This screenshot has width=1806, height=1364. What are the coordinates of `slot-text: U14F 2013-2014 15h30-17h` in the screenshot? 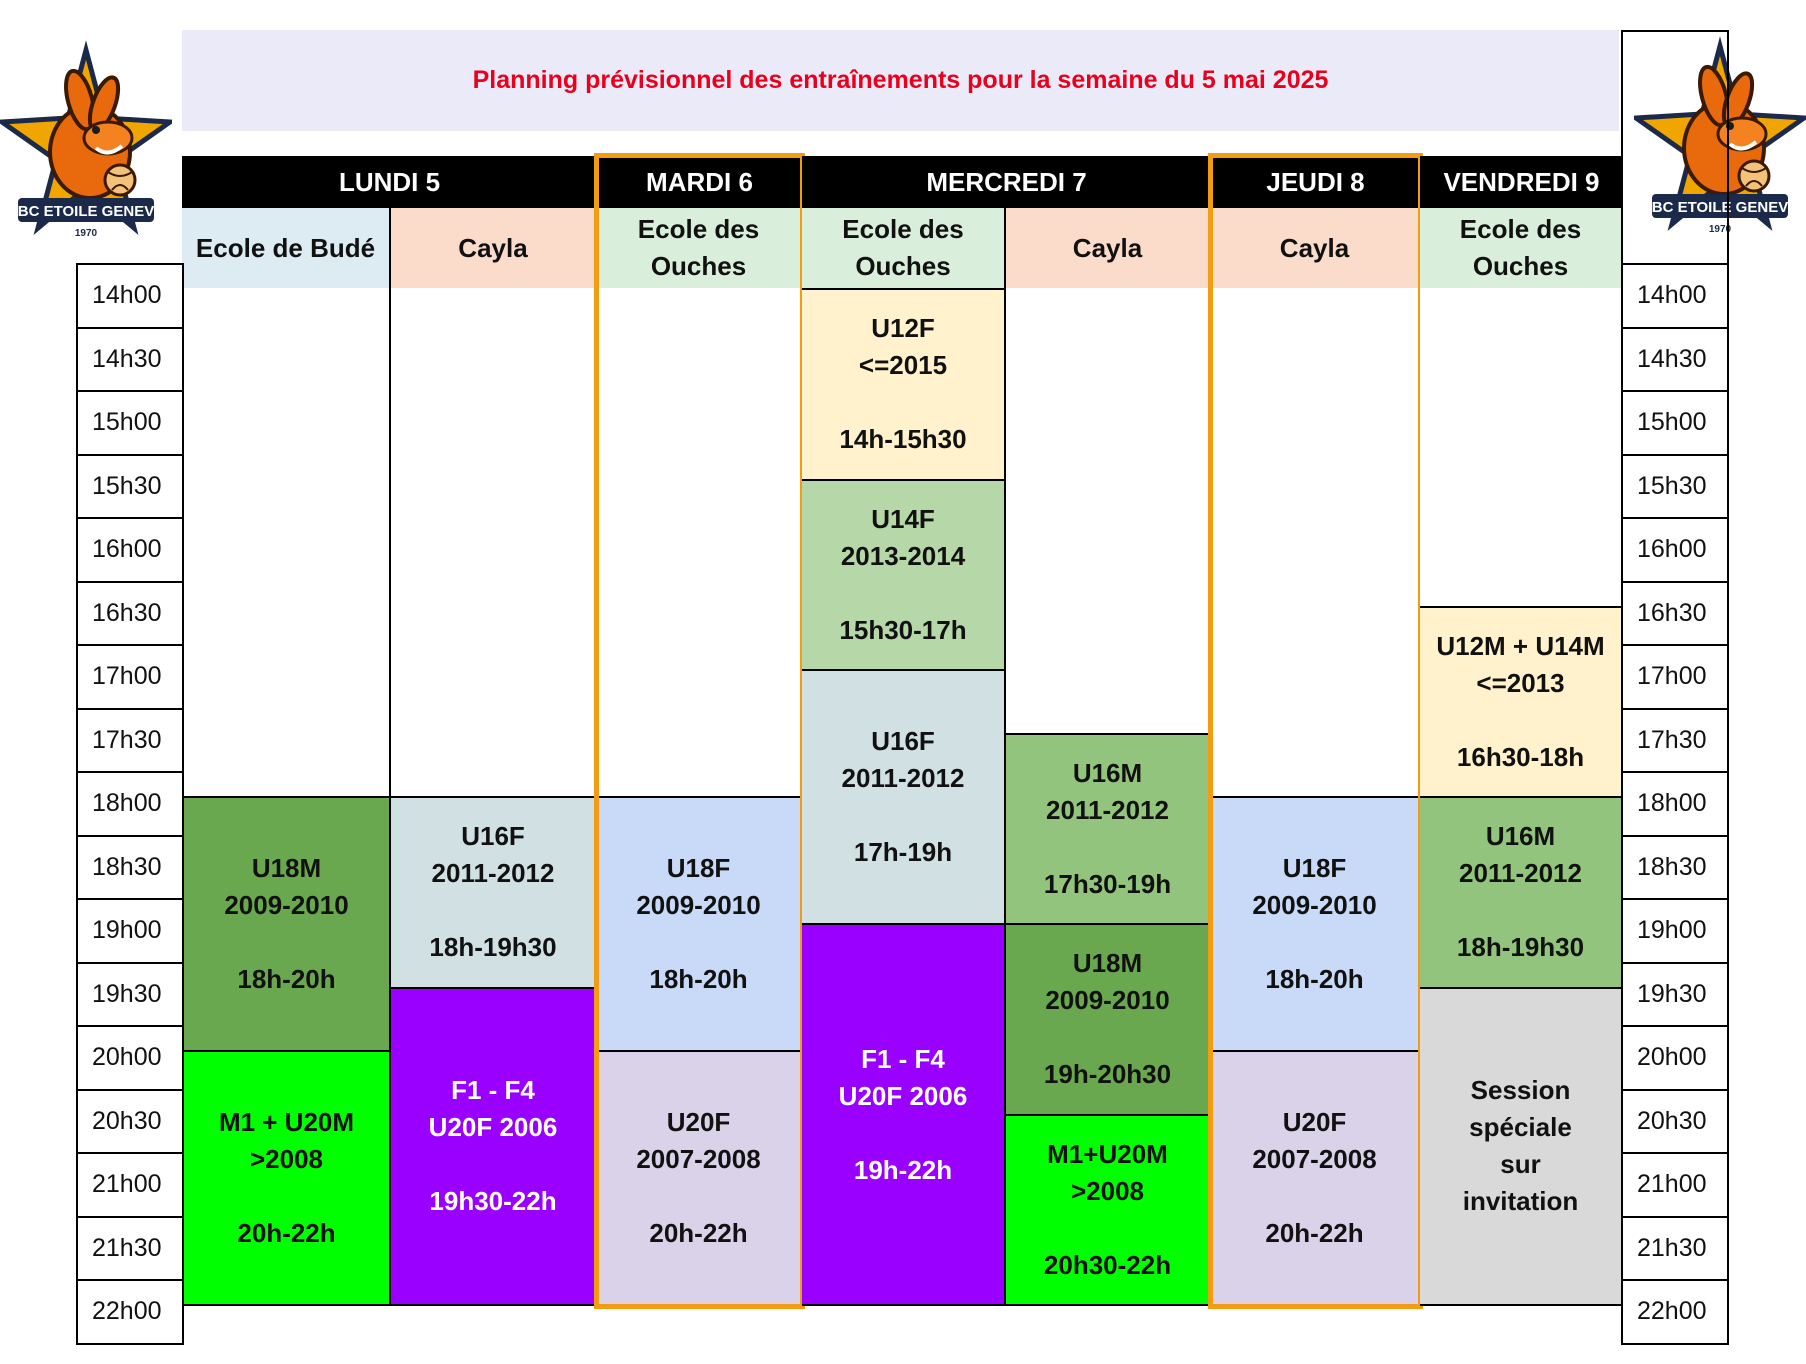 It's located at (902, 575).